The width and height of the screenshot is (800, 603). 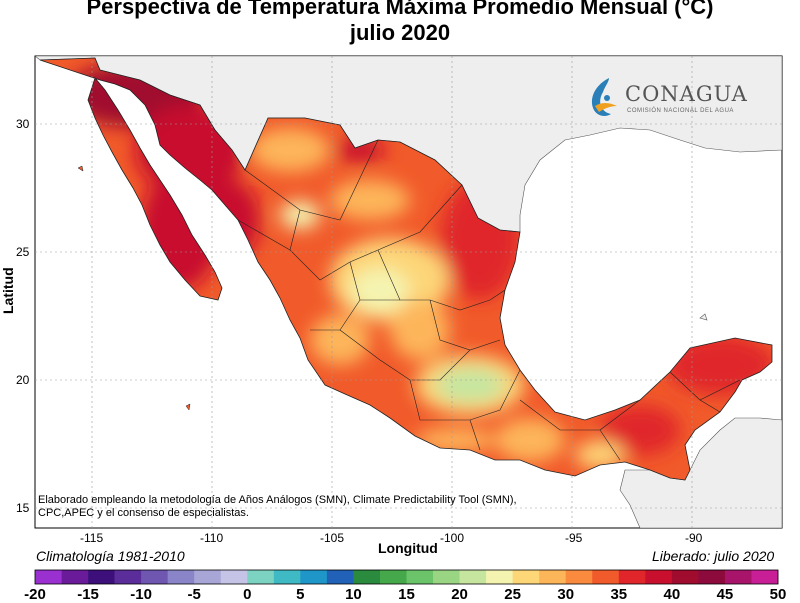 I want to click on release-note: Liberado: julio 2020, so click(x=713, y=556).